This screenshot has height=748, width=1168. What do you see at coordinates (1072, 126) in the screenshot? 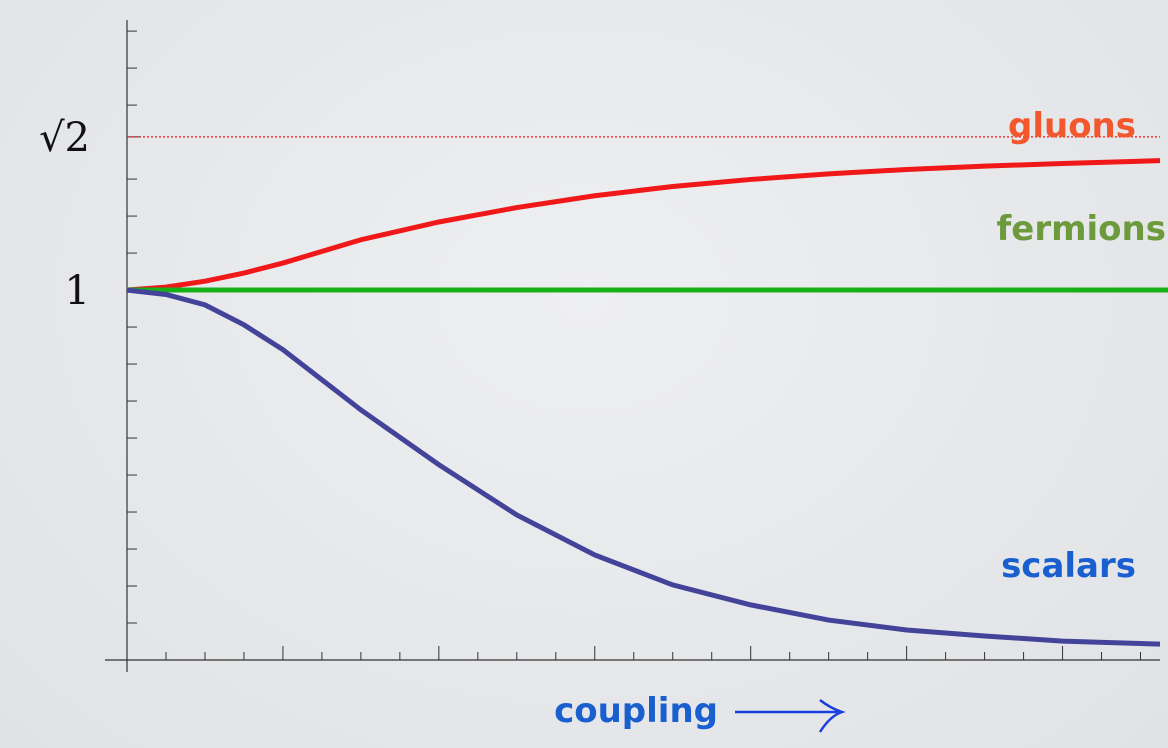
I see `series-label: gluons` at bounding box center [1072, 126].